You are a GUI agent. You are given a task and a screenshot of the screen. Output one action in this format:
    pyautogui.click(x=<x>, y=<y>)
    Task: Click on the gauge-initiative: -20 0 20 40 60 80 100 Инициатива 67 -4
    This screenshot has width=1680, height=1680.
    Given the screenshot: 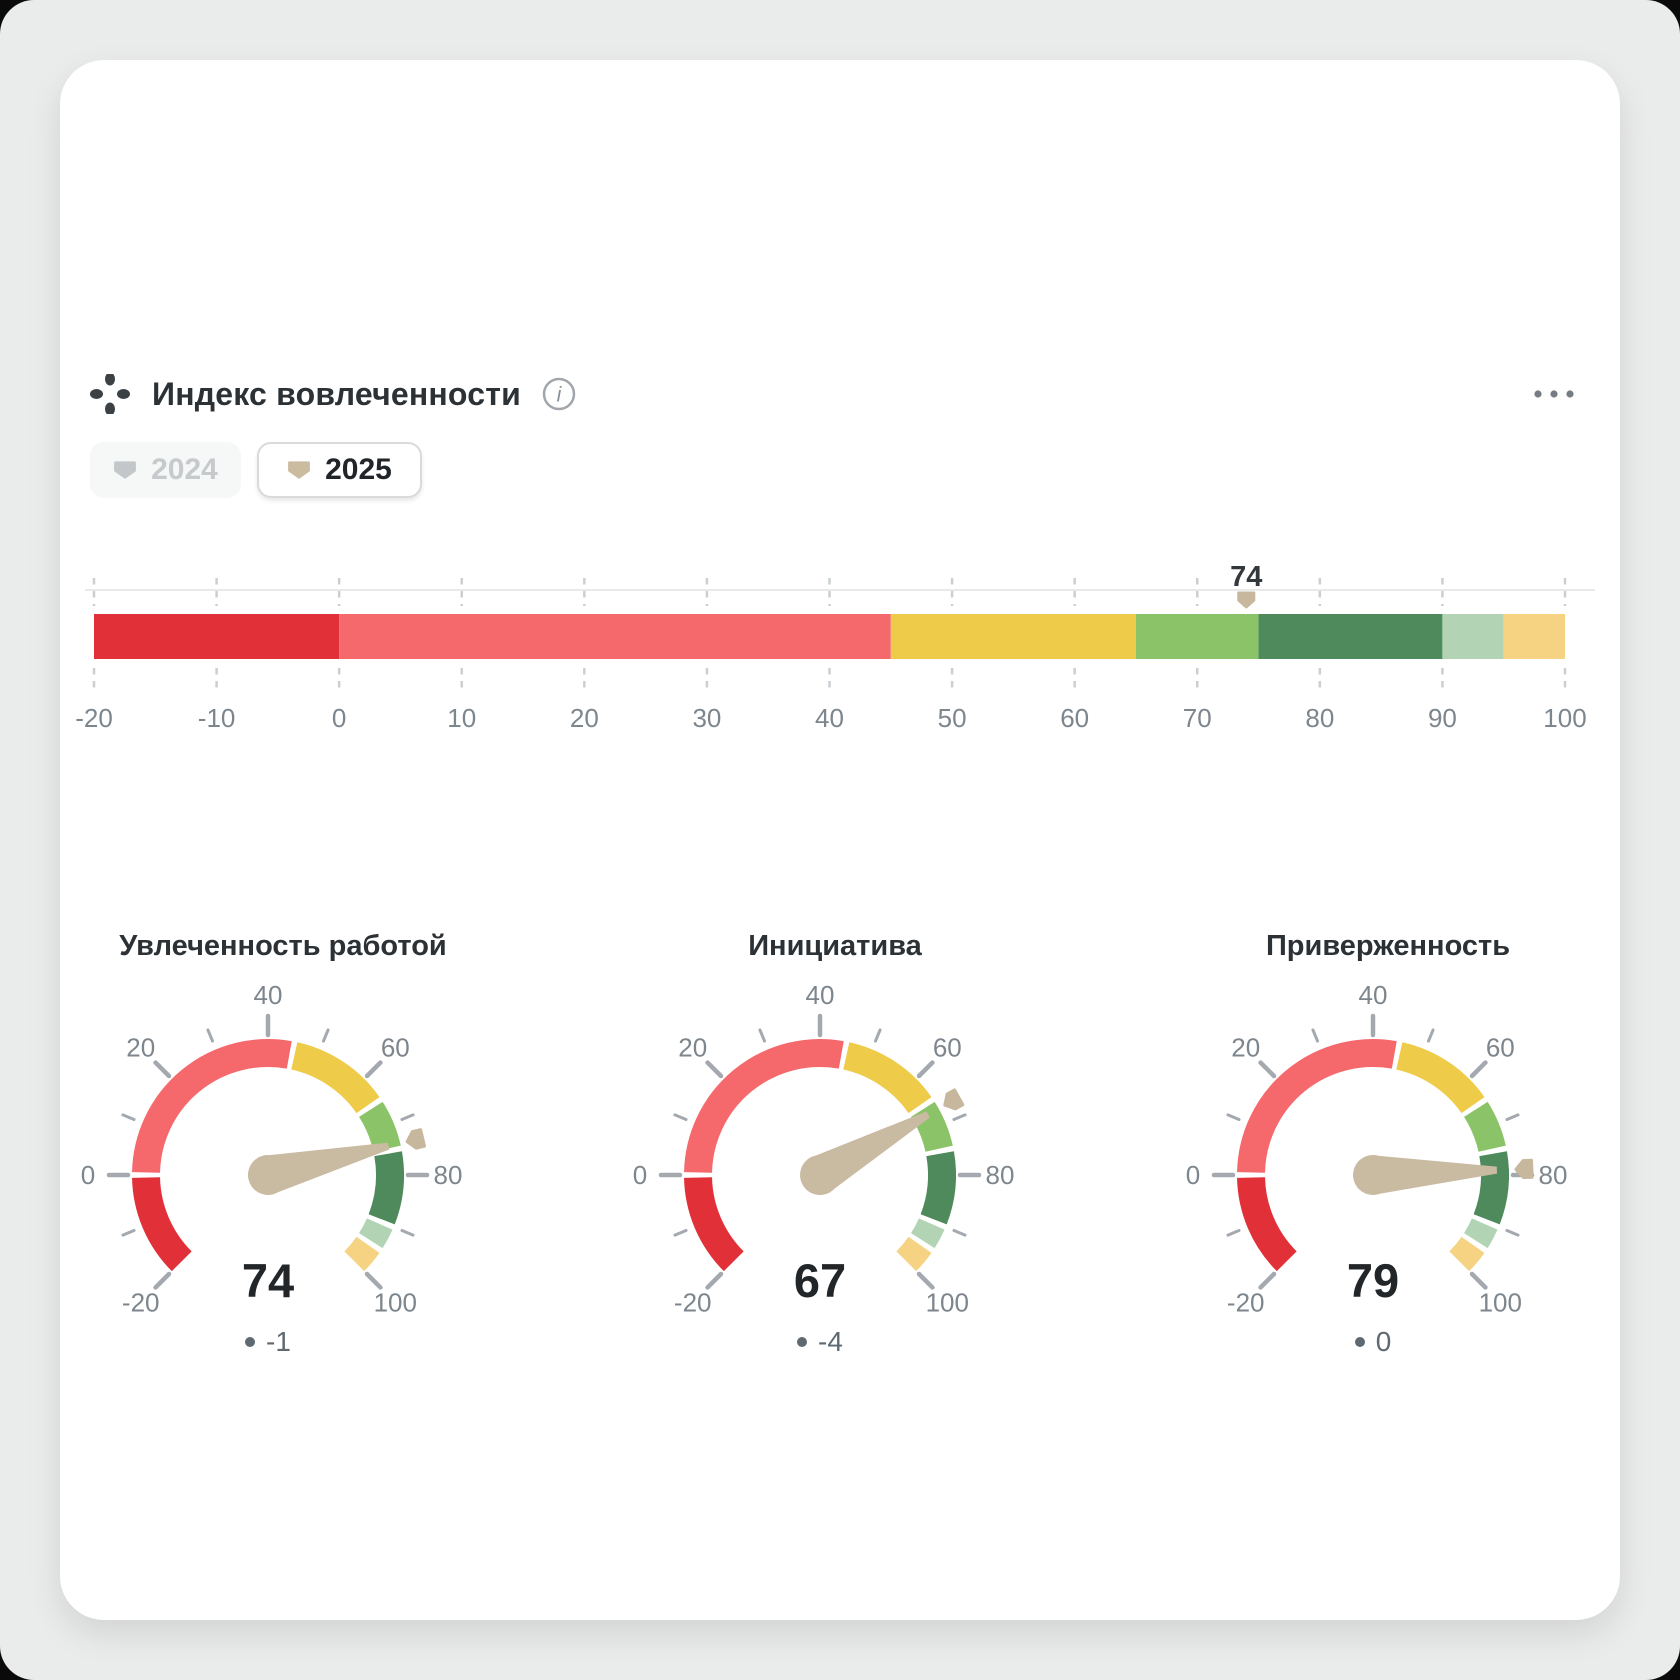 What is the action you would take?
    pyautogui.click(x=820, y=1160)
    